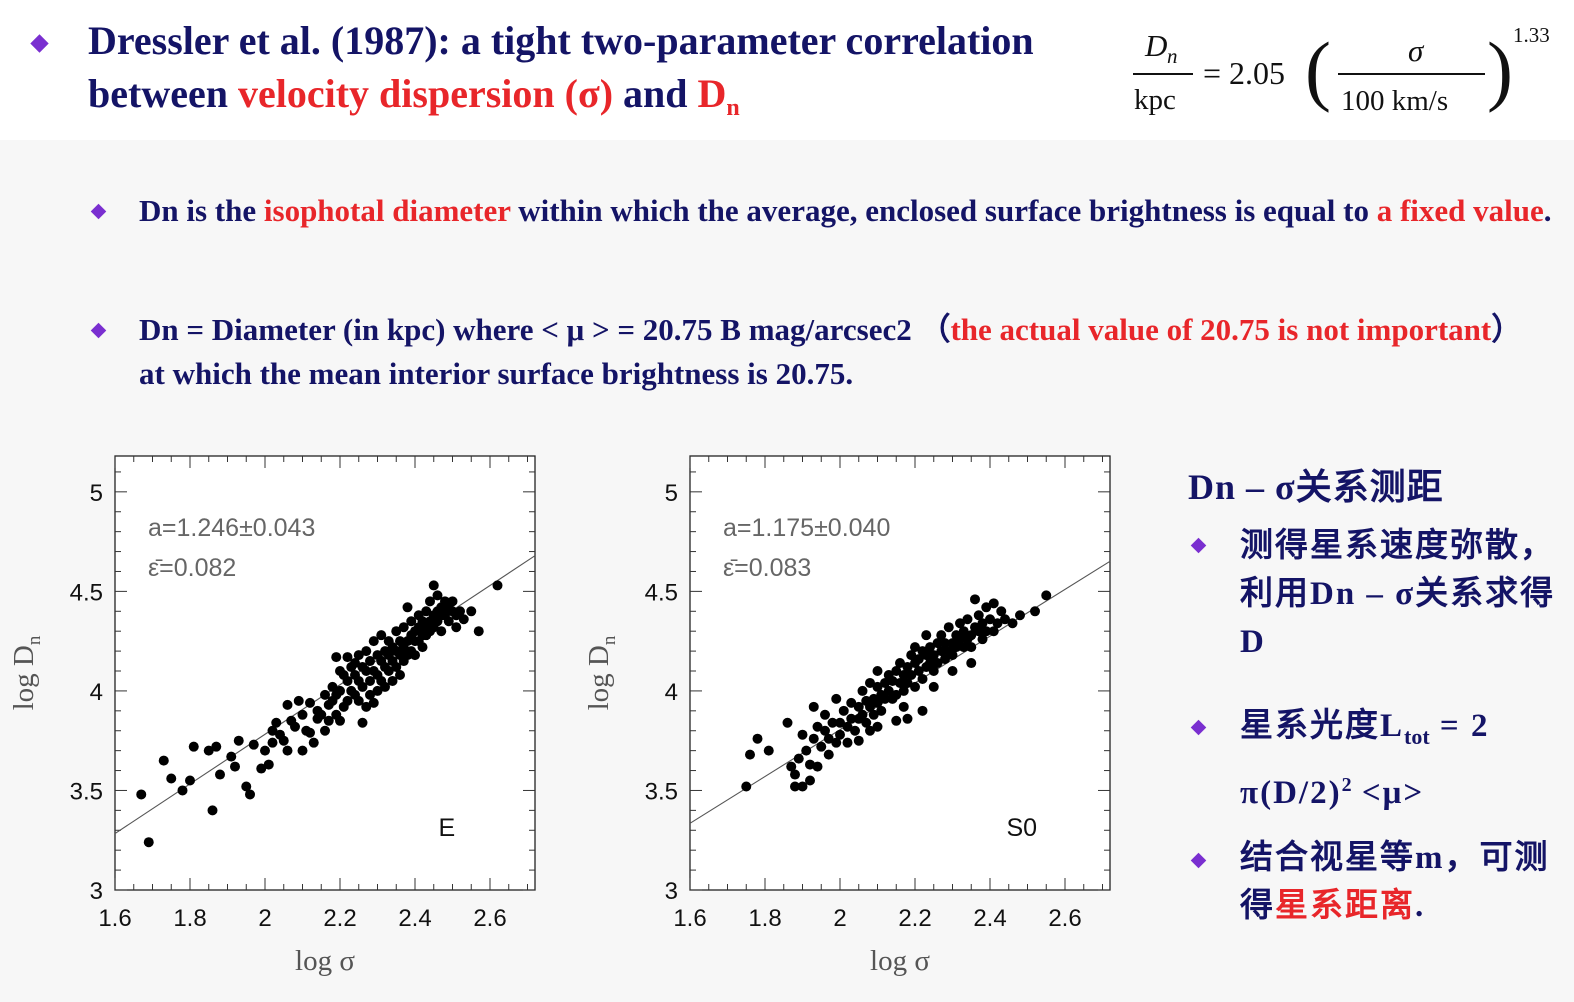 This screenshot has width=1574, height=1002. I want to click on slope-annotation: a=1.175±0.040, so click(806, 528).